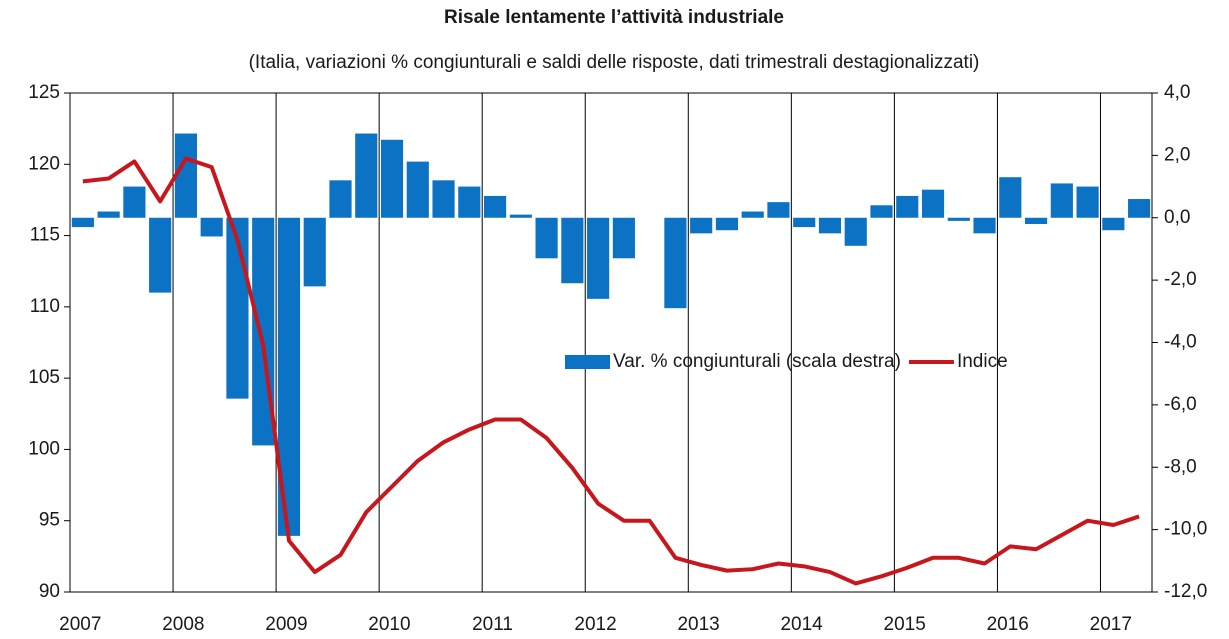 This screenshot has width=1229, height=639. I want to click on y2-tick-label: -8,0, so click(1180, 466).